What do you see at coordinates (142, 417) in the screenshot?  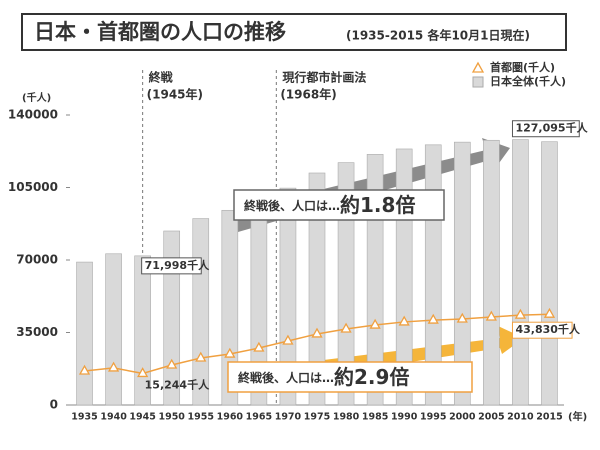 I see `x-tick-label: 1945` at bounding box center [142, 417].